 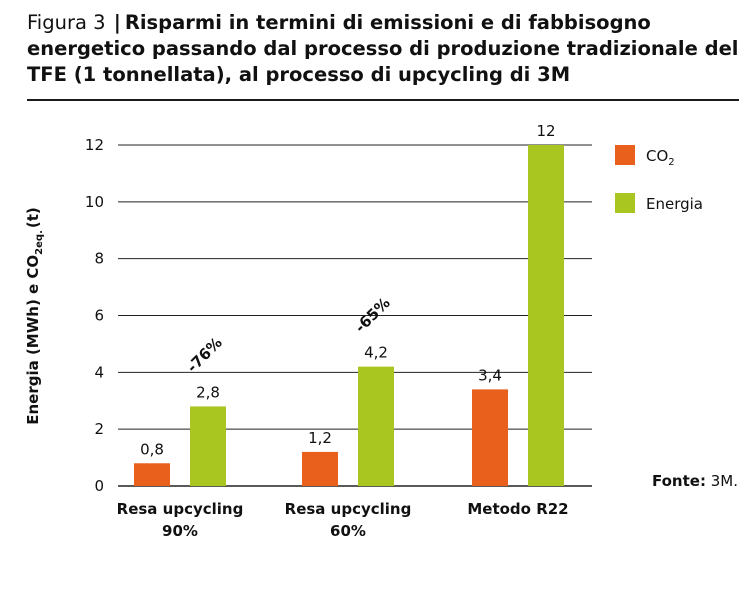 I want to click on source-note: Fonte: 3M., so click(x=695, y=481).